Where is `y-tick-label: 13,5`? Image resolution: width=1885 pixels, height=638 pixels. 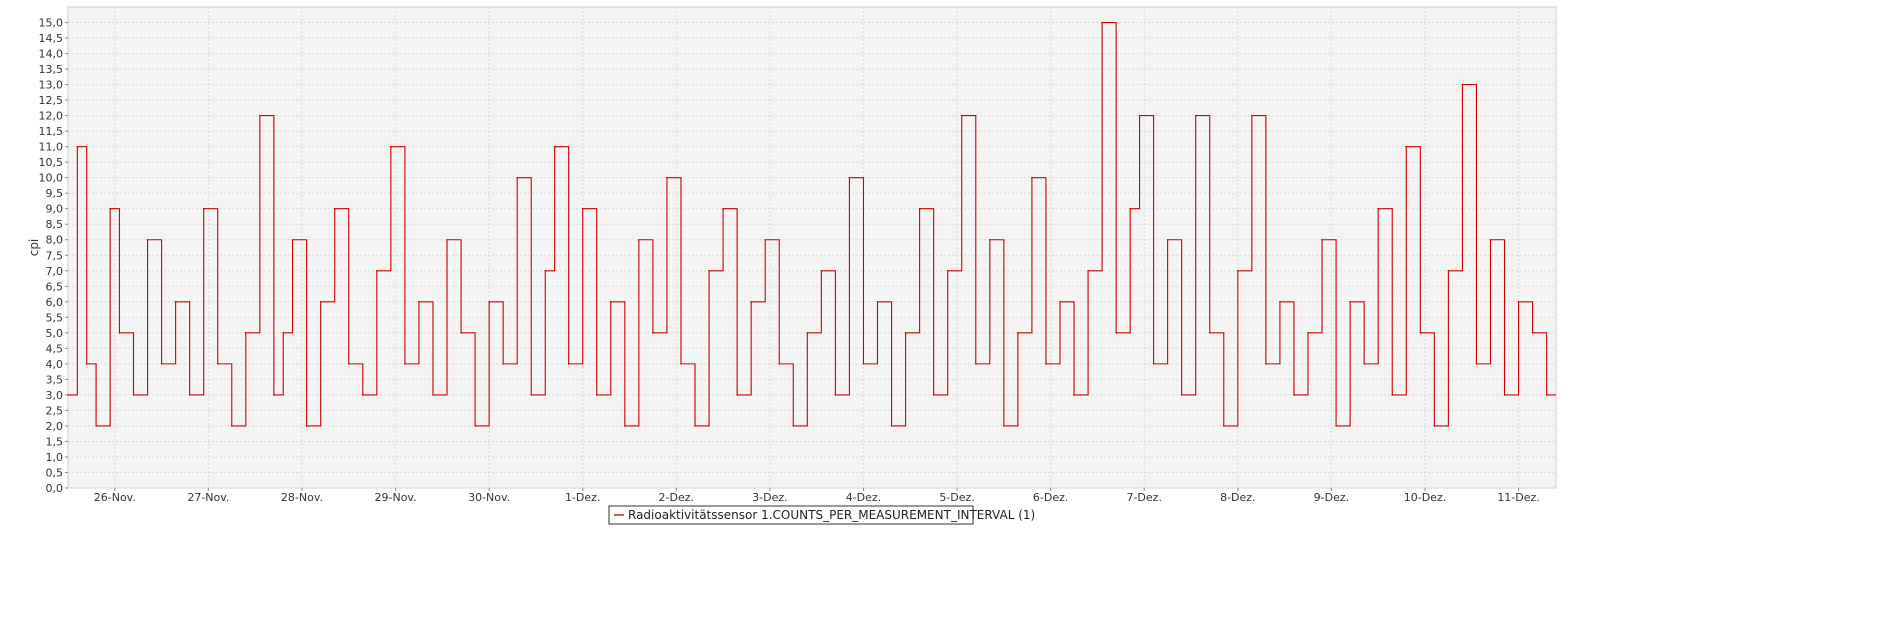 y-tick-label: 13,5 is located at coordinates (51, 69).